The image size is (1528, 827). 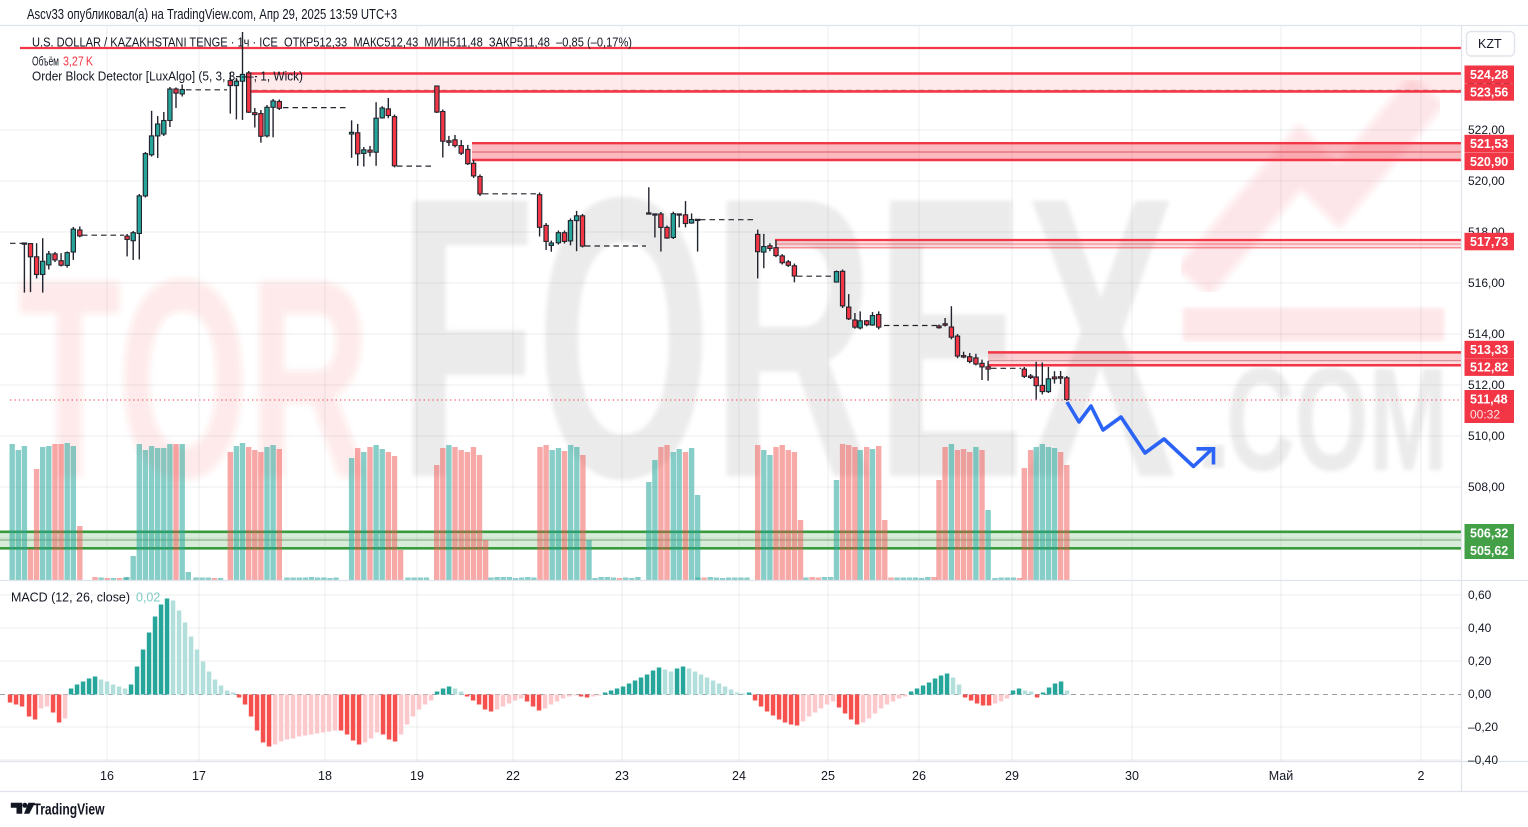 What do you see at coordinates (1489, 162) in the screenshot?
I see `svg-text: 520,90` at bounding box center [1489, 162].